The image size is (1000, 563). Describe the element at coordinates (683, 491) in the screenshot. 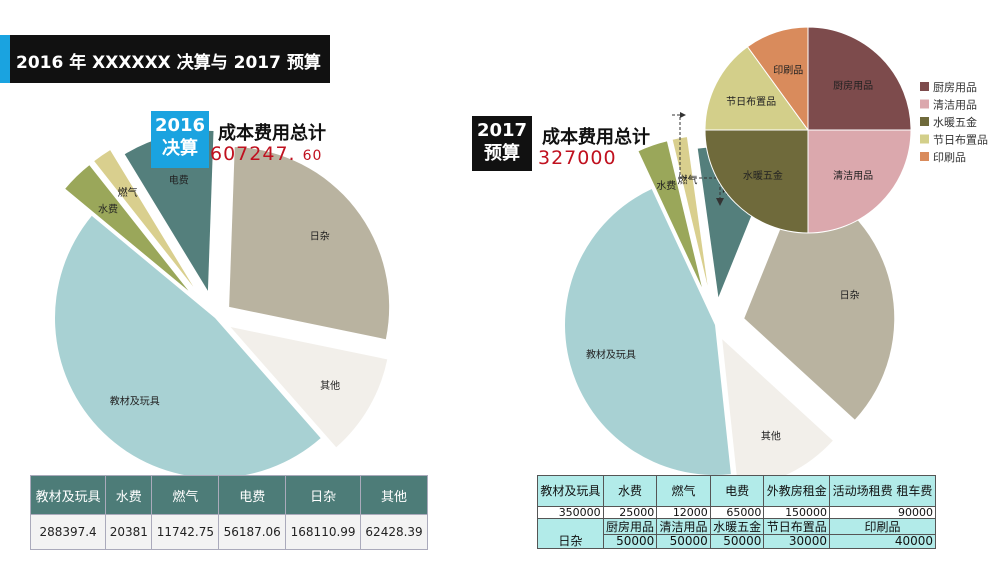

I see `table-2017-header: 燃气` at that location.